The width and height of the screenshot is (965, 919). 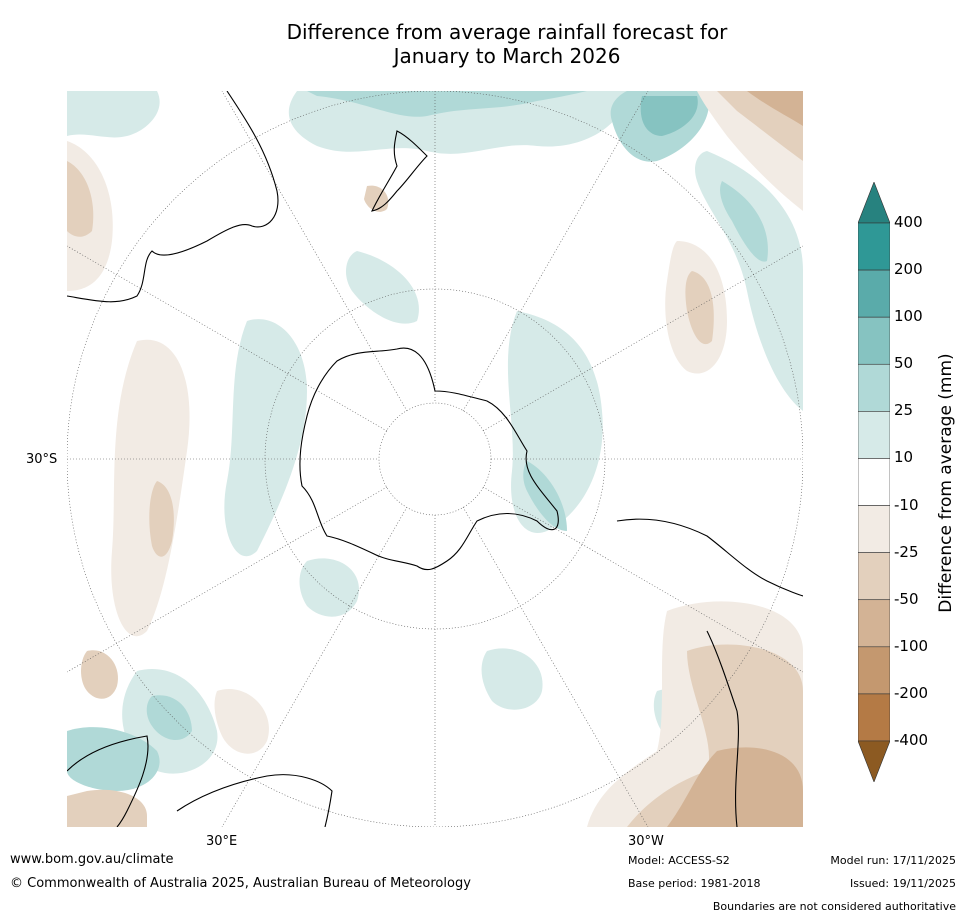 I want to click on dry-region-pacific-band-core, so click(x=699, y=308).